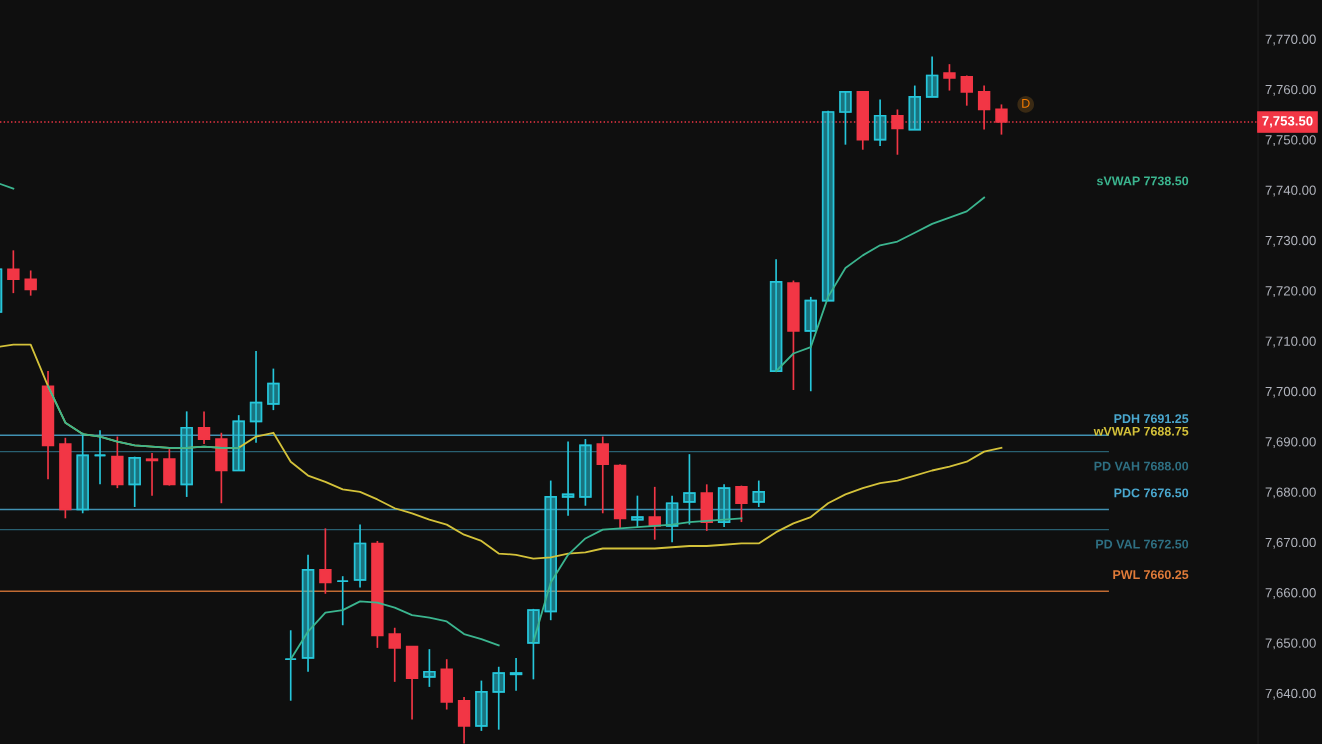  I want to click on text: wVWAP 7688.75, so click(1141, 431).